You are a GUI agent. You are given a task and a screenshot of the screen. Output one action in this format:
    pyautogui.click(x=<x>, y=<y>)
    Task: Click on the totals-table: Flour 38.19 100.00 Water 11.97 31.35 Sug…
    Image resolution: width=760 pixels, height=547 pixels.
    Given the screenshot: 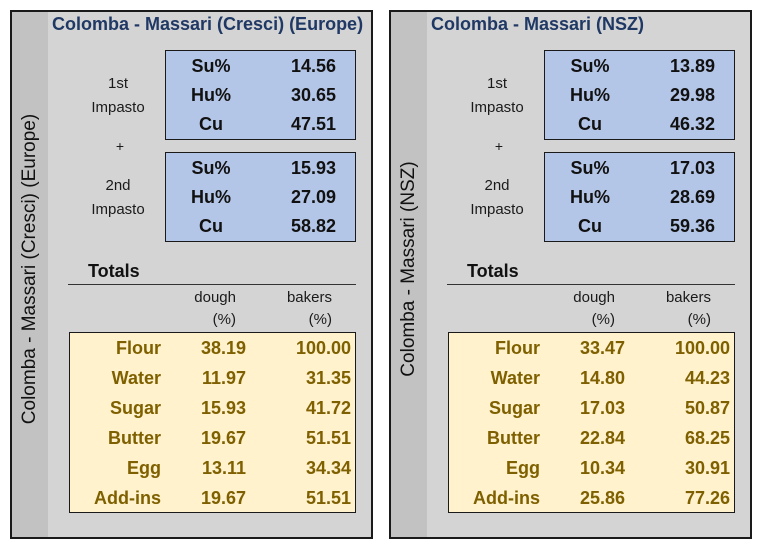 What is the action you would take?
    pyautogui.click(x=212, y=422)
    